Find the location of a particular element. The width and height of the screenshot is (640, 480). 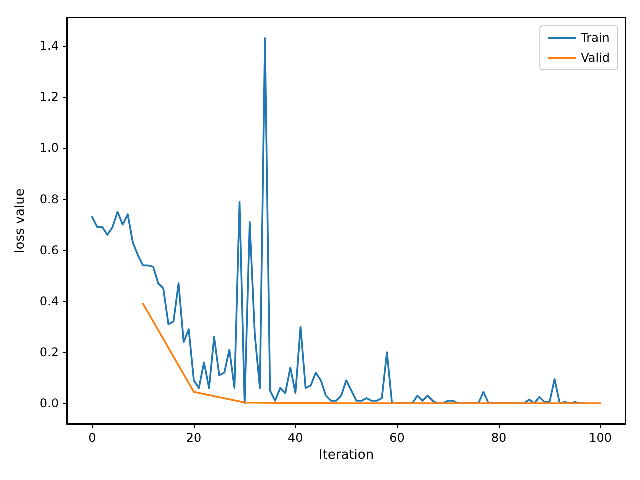

legend-label: Valid is located at coordinates (595, 58).